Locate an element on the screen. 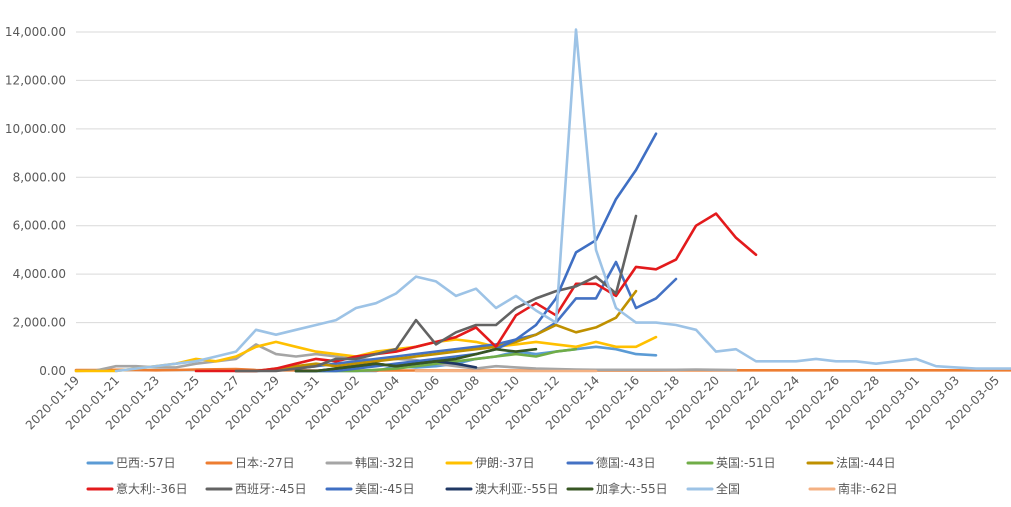 Image resolution: width=1011 pixels, height=507 pixels. y-tick-label-3: 6,000.00 is located at coordinates (39, 226).